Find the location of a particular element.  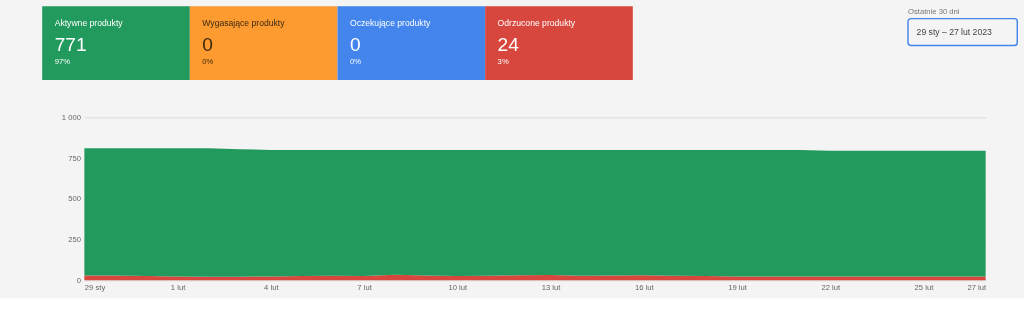

y-tick-label: 250 is located at coordinates (75, 239).